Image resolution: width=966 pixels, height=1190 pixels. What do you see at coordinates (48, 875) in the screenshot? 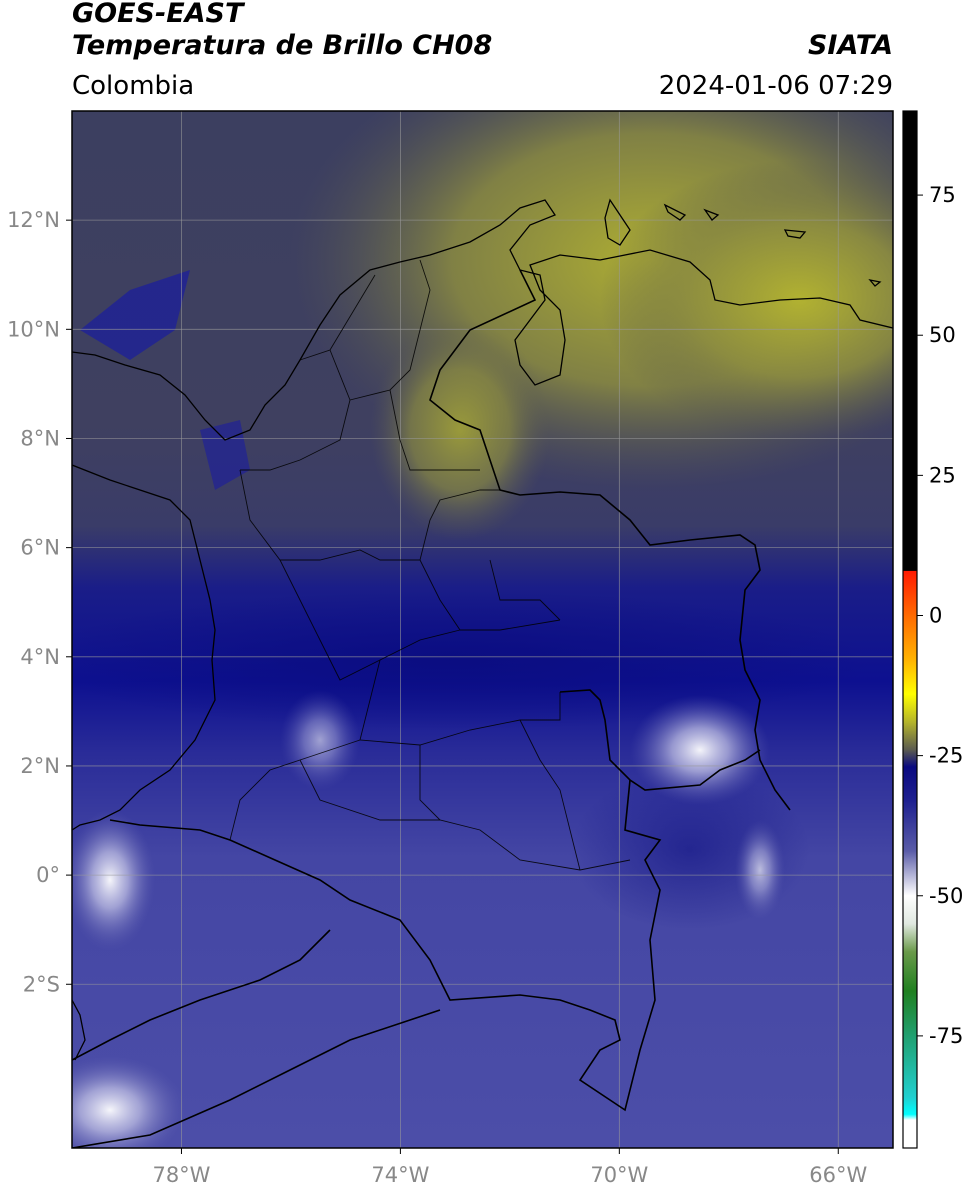
I see `lat-tick-label: 0°` at bounding box center [48, 875].